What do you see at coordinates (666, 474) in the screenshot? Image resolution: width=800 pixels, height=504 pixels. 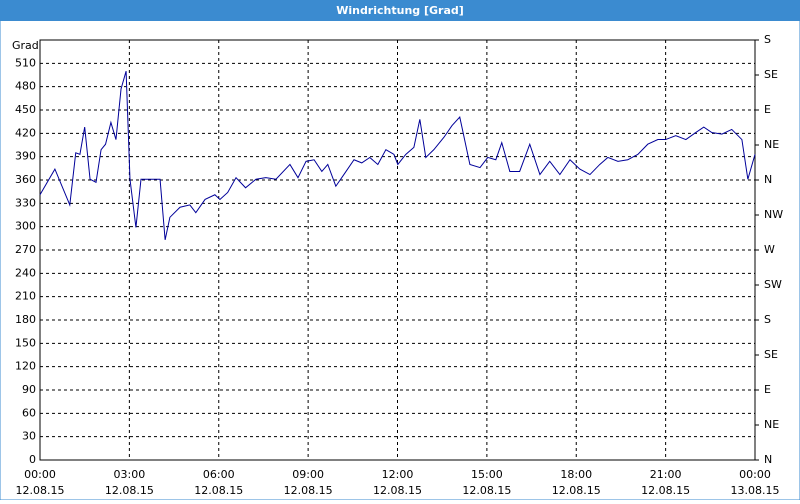 I see `x-tick-label: 21:00` at bounding box center [666, 474].